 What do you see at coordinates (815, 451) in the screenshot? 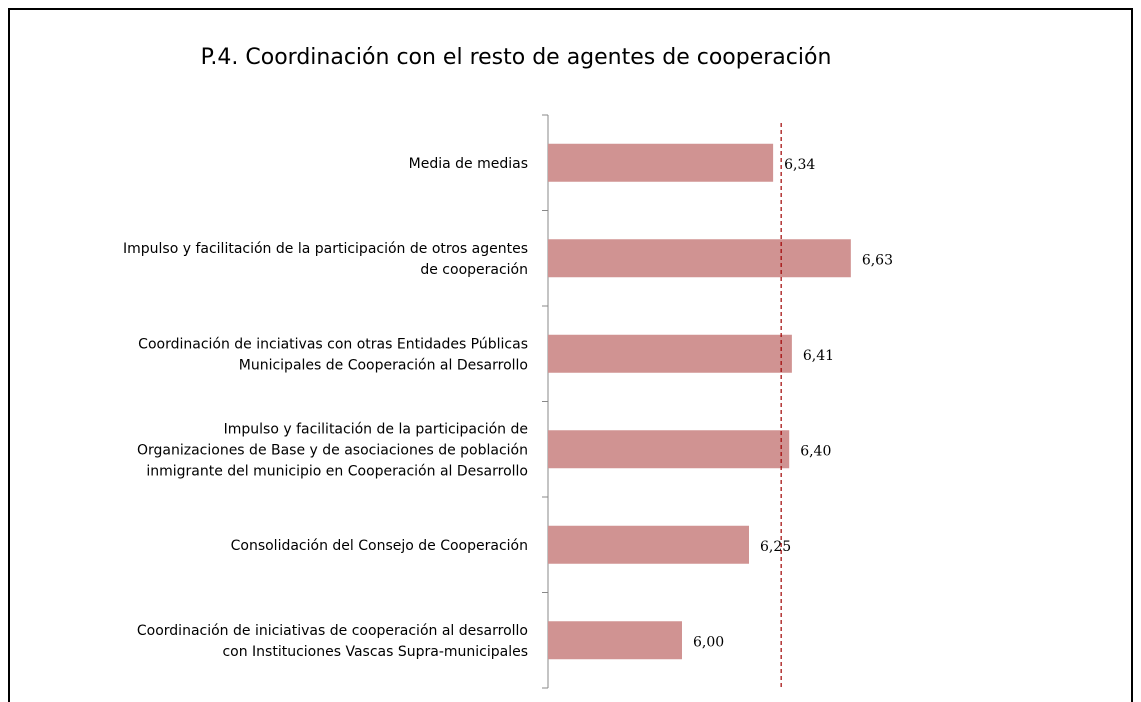
I see `value-label: 6,40` at bounding box center [815, 451].